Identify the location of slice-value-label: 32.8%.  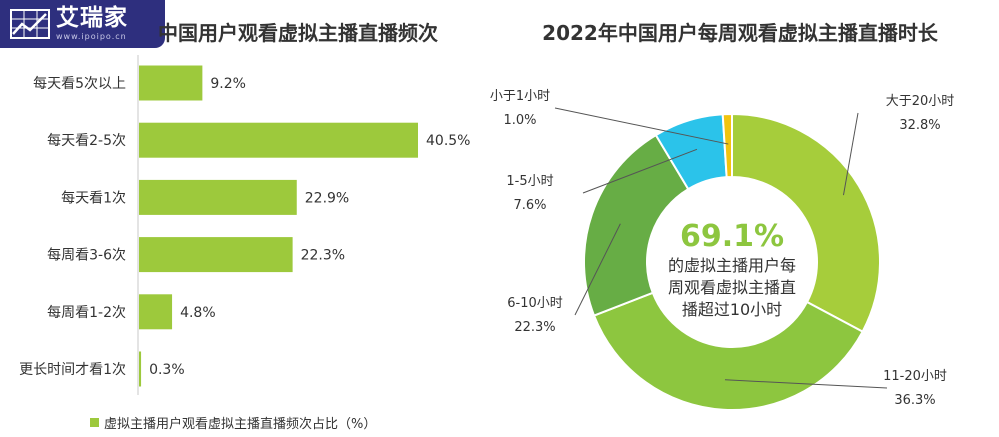
(919, 125).